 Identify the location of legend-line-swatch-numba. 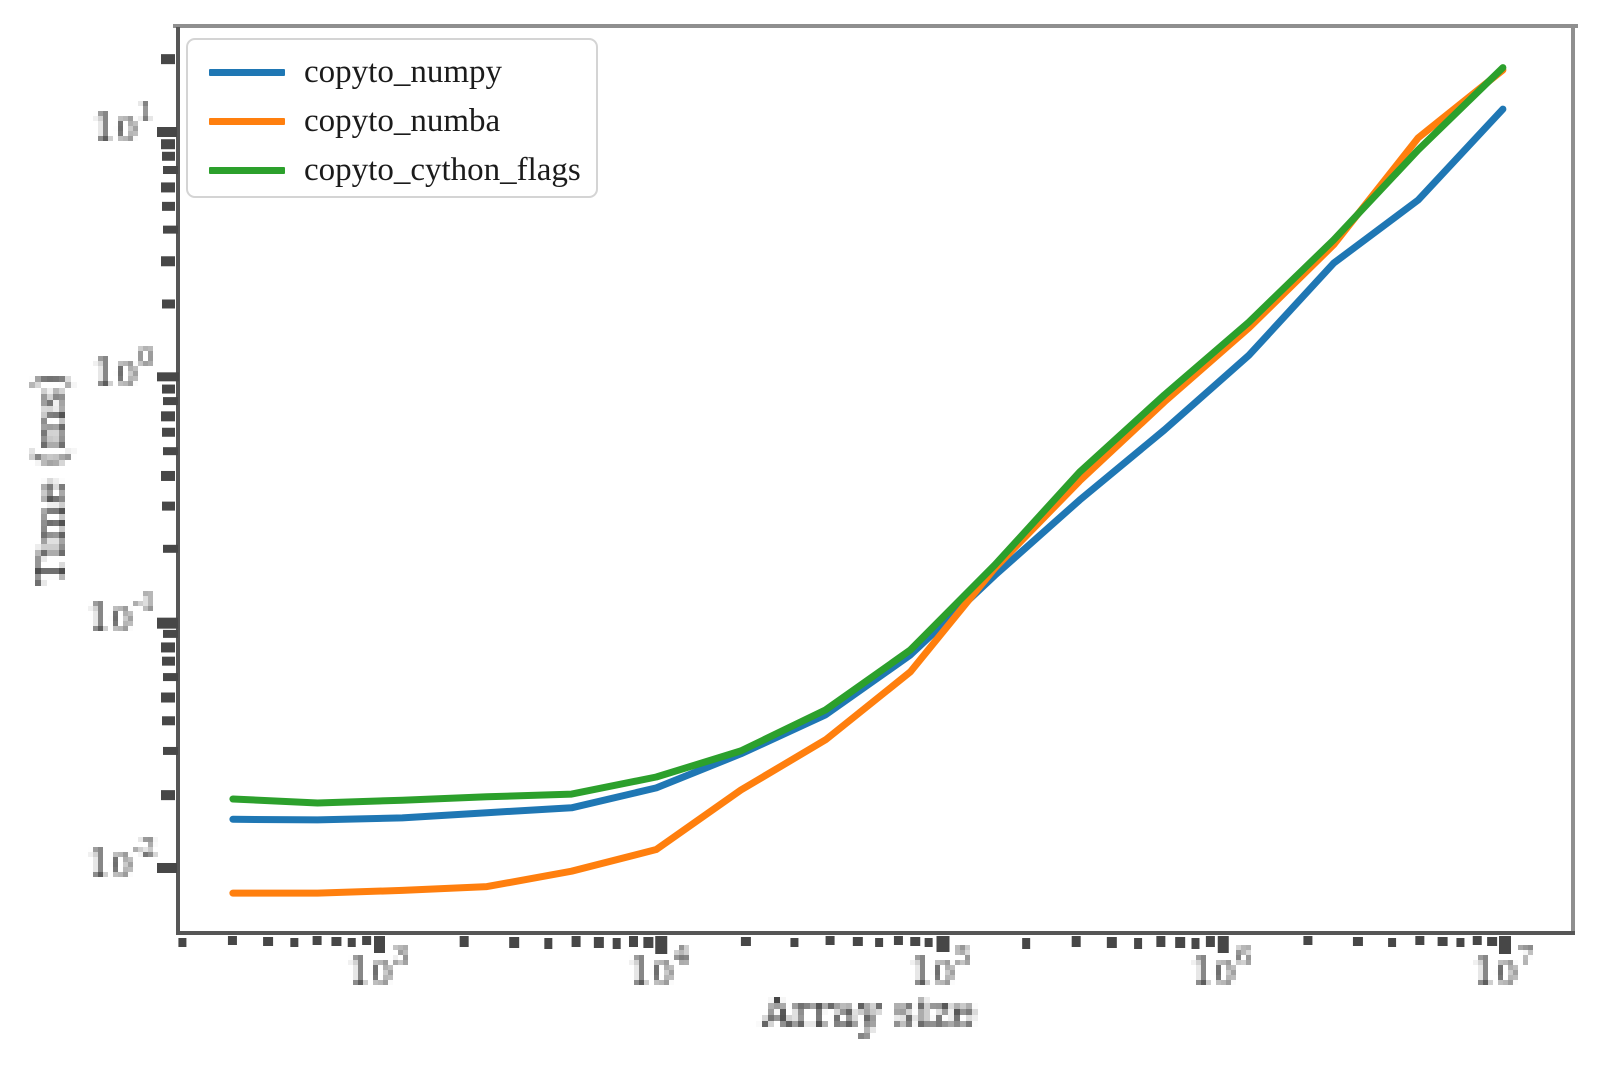
(247, 121).